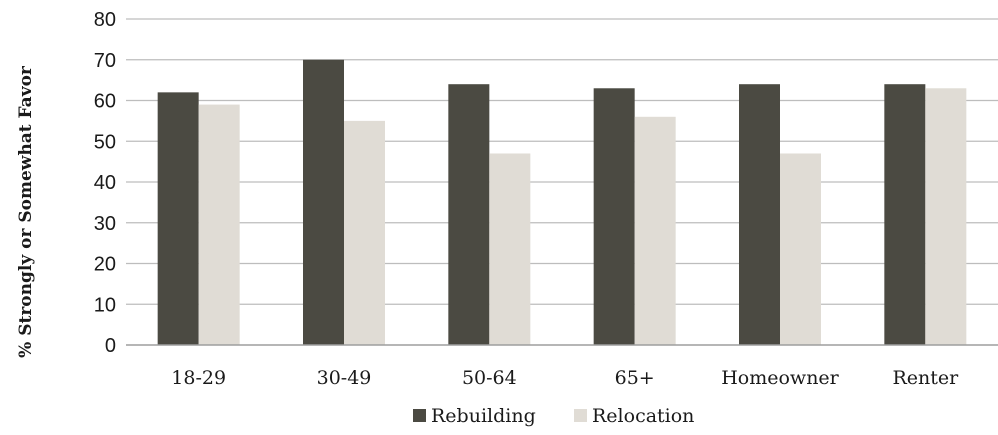 The image size is (998, 435). What do you see at coordinates (489, 378) in the screenshot?
I see `x-tick-label: 50-64` at bounding box center [489, 378].